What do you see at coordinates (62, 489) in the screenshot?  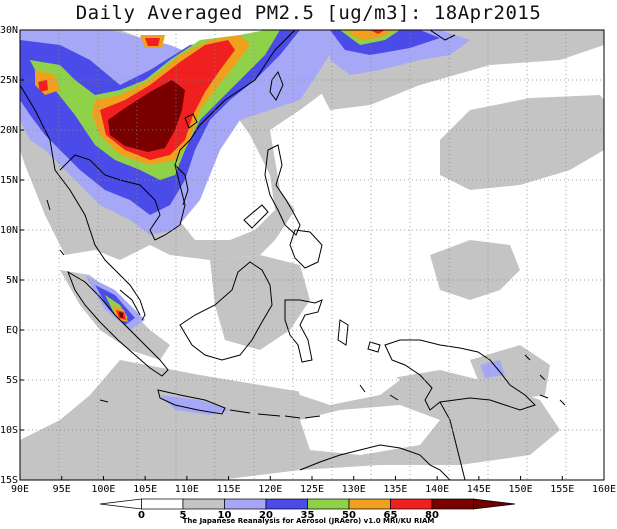 I see `lon-label-95e: 95E` at bounding box center [62, 489].